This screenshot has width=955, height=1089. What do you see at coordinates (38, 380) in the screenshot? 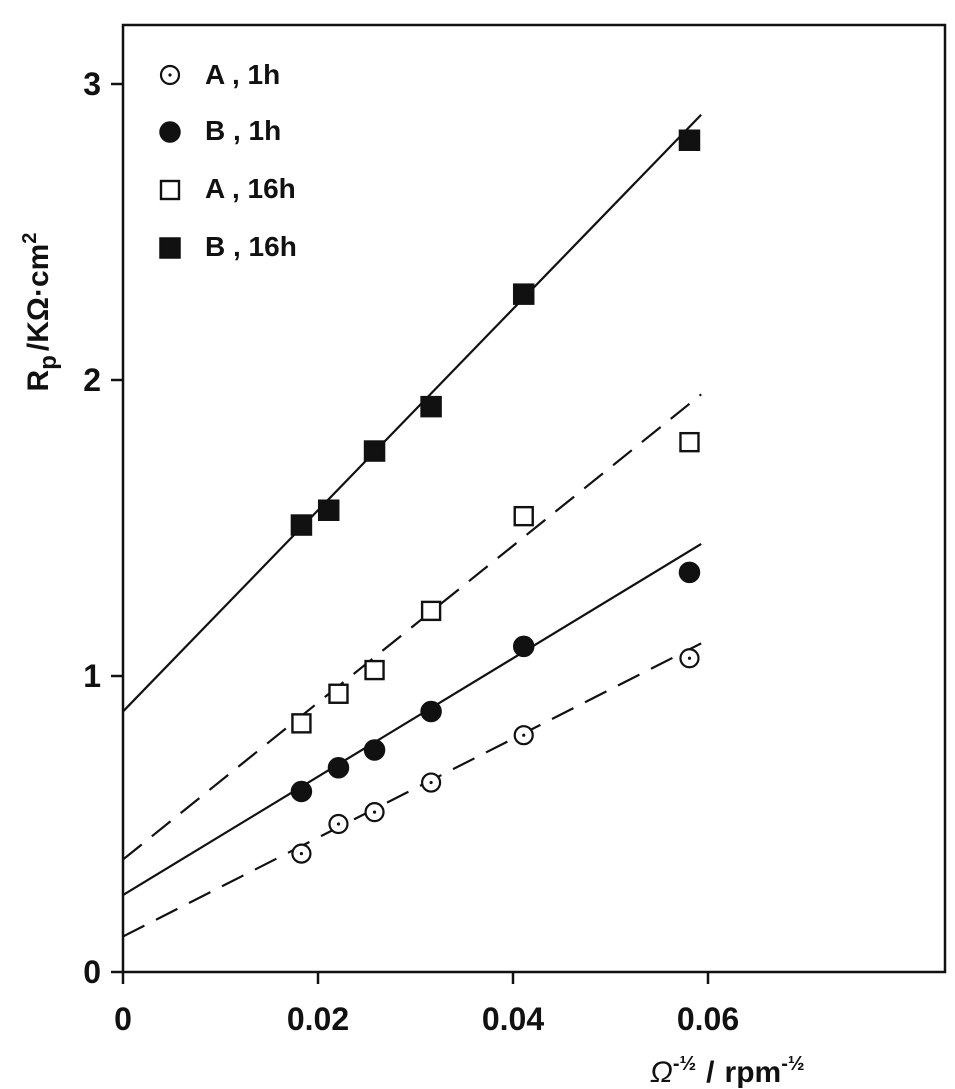
I see `y-label-main: R` at bounding box center [38, 380].